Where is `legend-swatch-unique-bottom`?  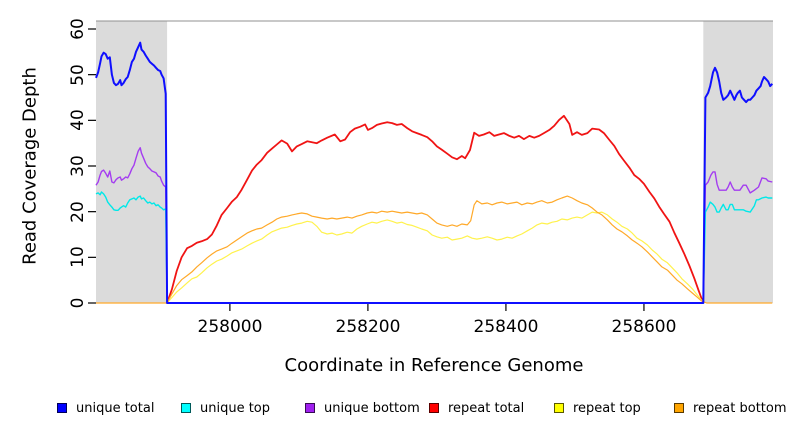 legend-swatch-unique-bottom is located at coordinates (310, 408).